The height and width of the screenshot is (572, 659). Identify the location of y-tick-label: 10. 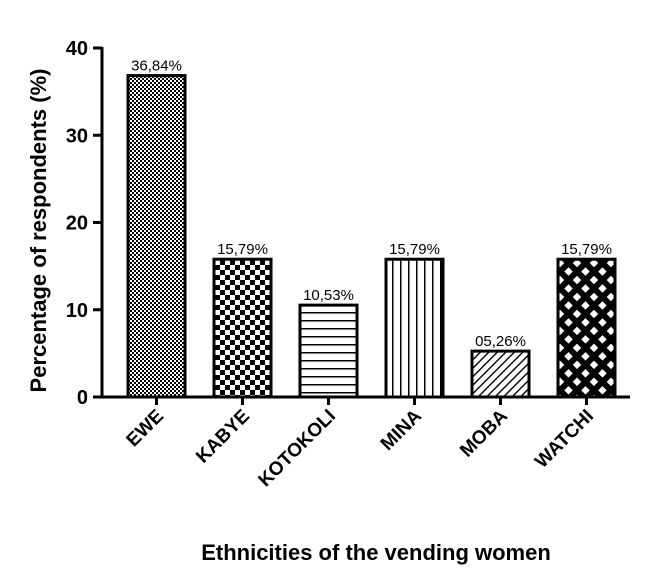
(77, 311).